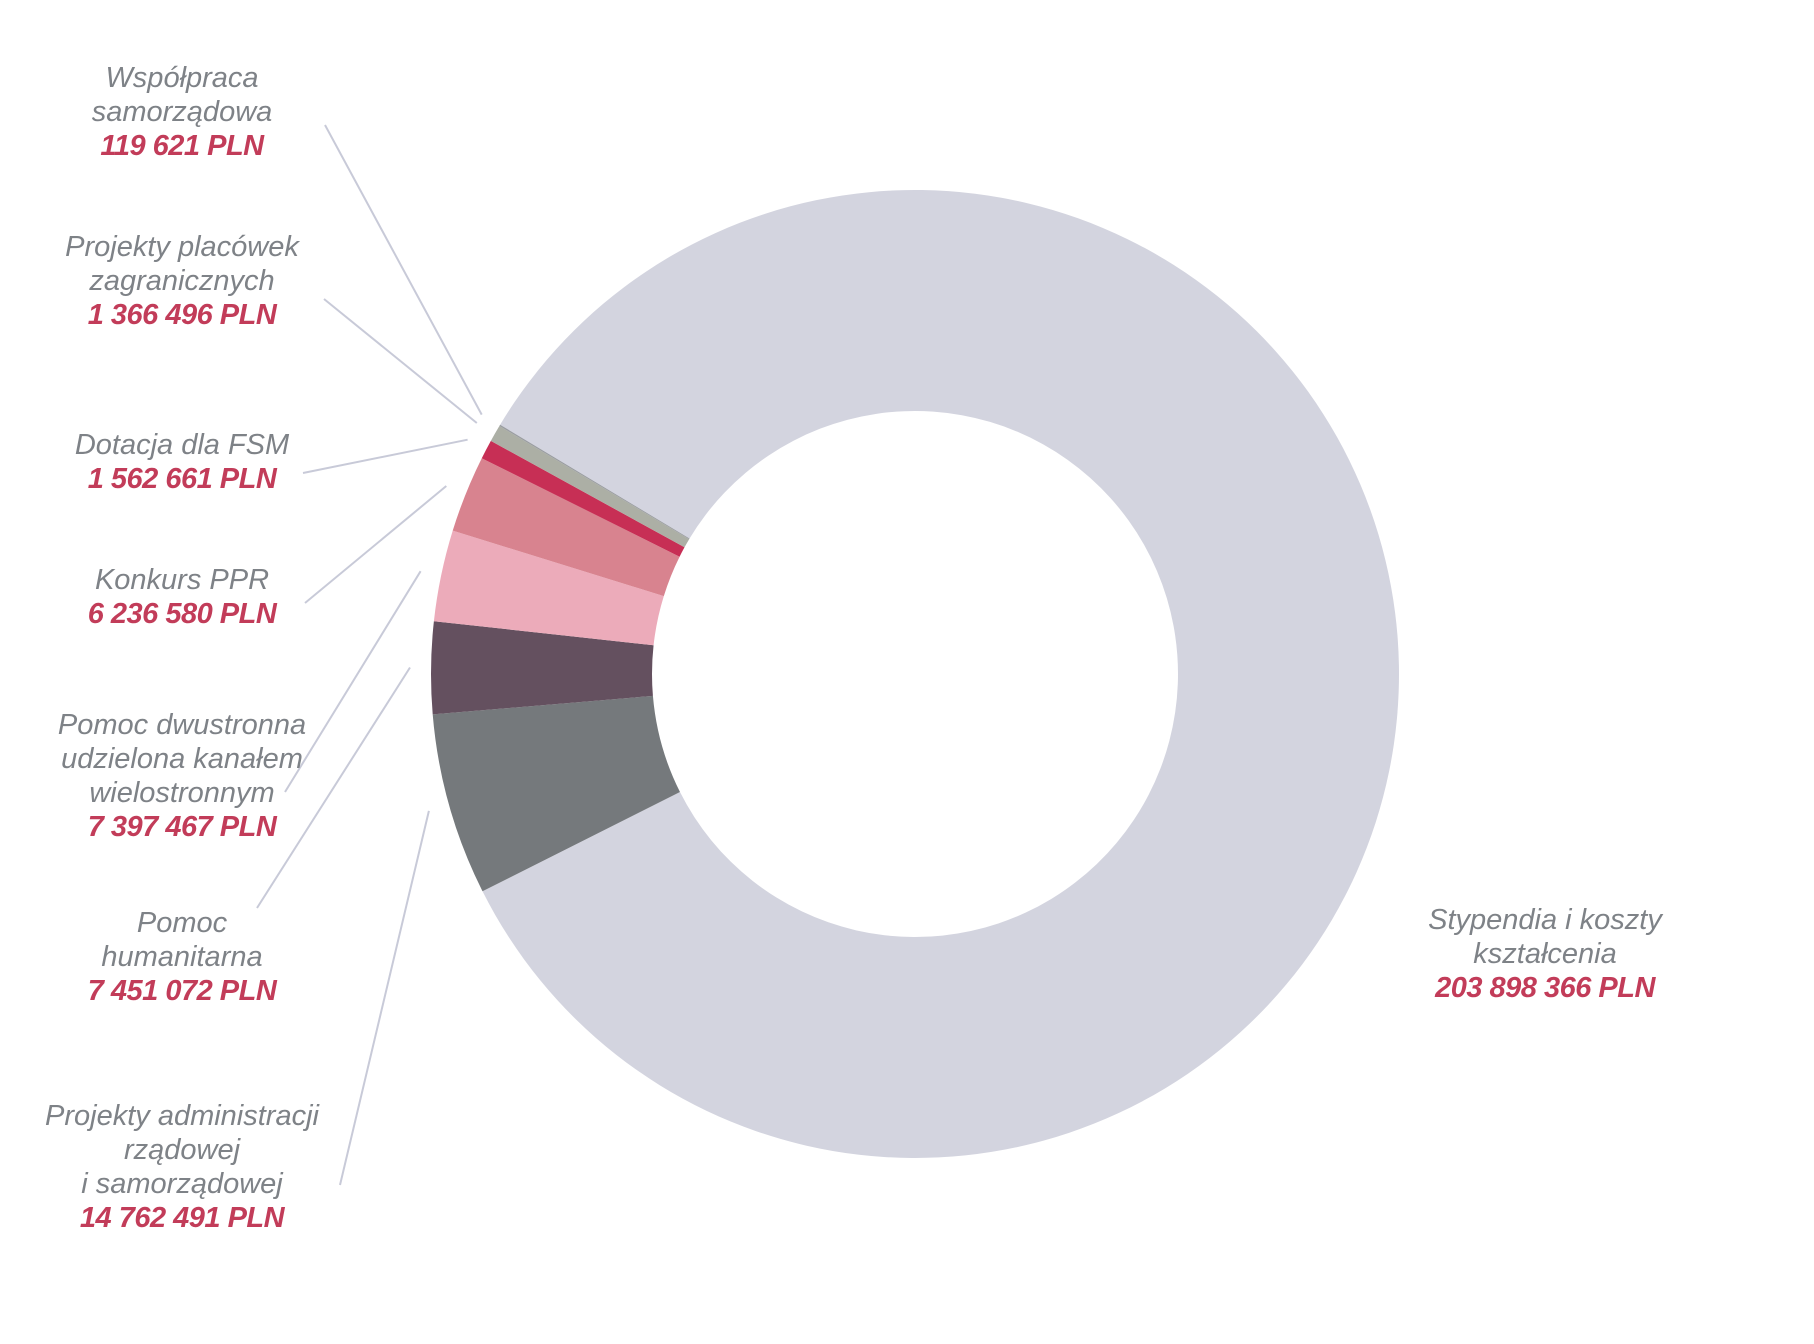  Describe the element at coordinates (353, 681) in the screenshot. I see `leader-line-pomoc-dwustronna` at that location.